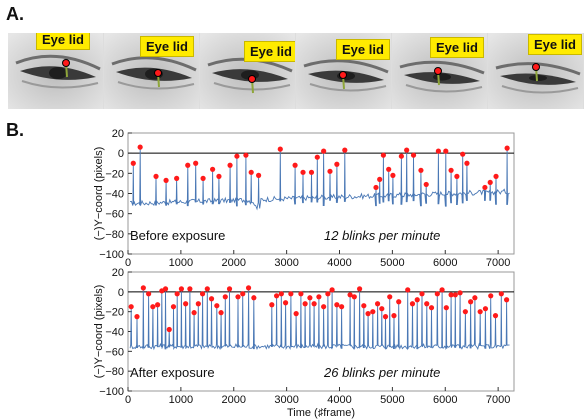 Image resolution: width=588 pixels, height=419 pixels. What do you see at coordinates (382, 235) in the screenshot?
I see `blink-rate-label: 12 blinks per minute` at bounding box center [382, 235].